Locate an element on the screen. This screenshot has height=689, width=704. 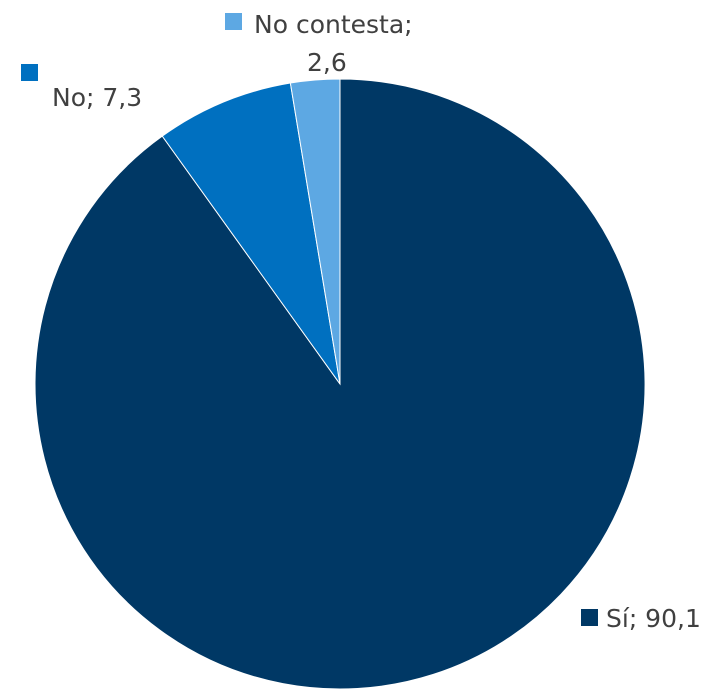
pie-slice-no-contesta is located at coordinates (315, 231).